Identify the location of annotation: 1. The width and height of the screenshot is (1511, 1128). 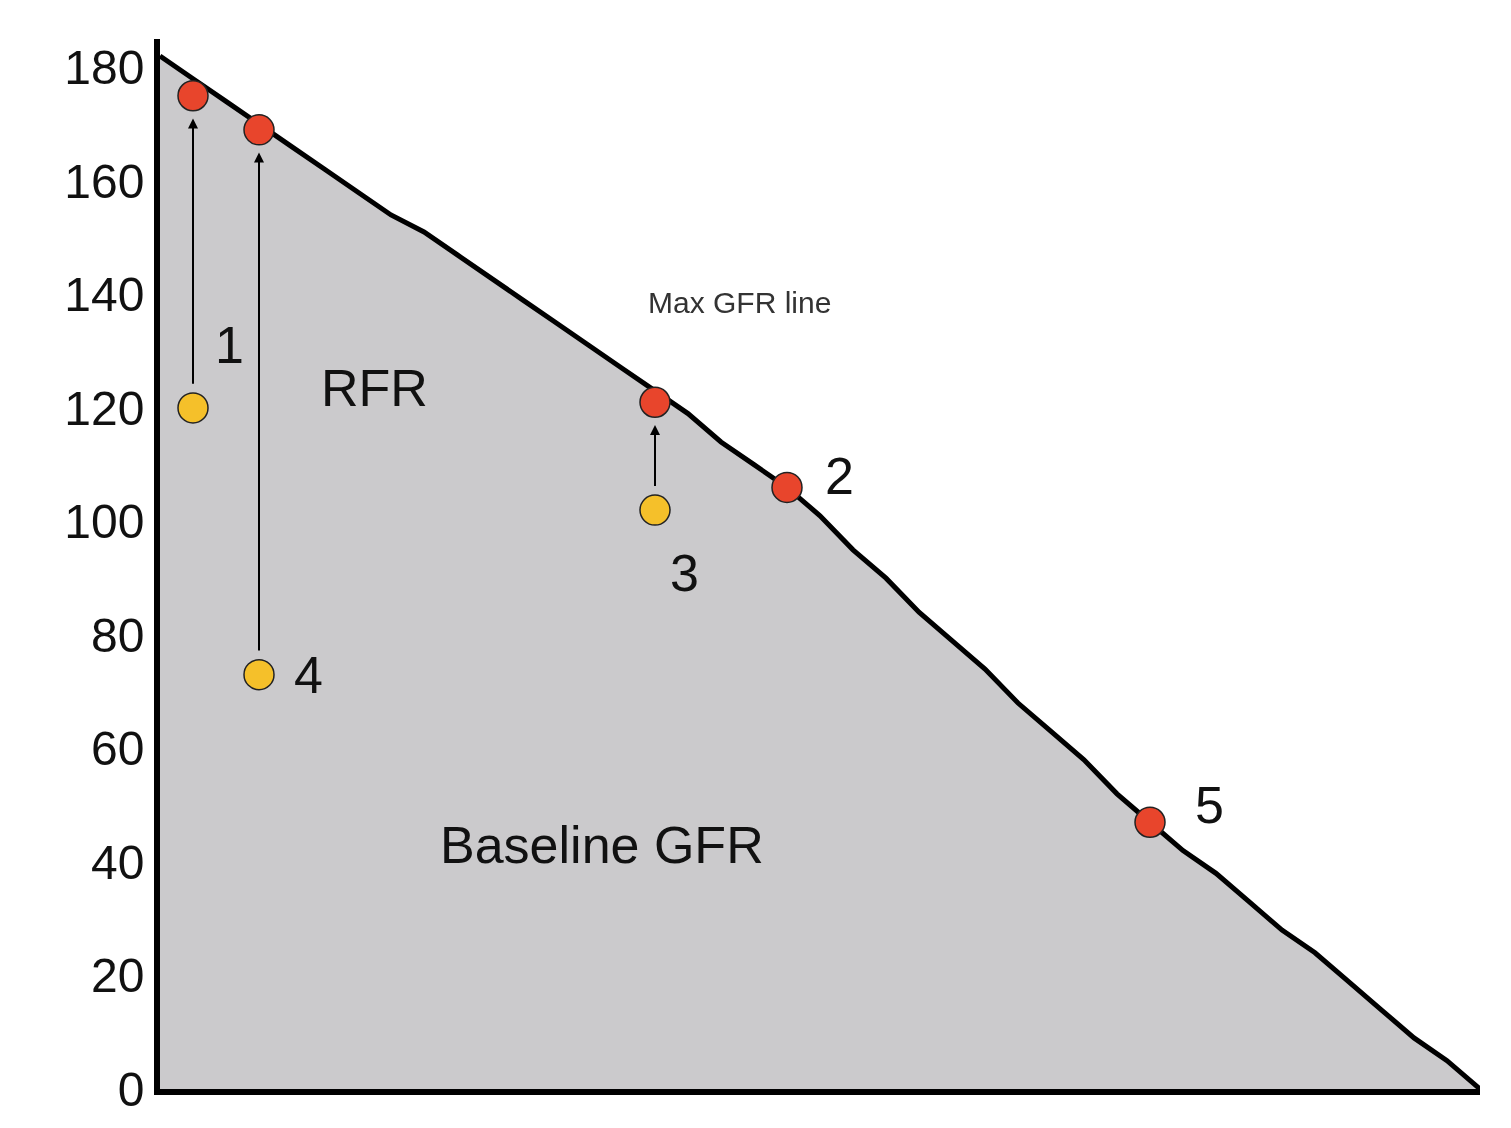
(229, 345).